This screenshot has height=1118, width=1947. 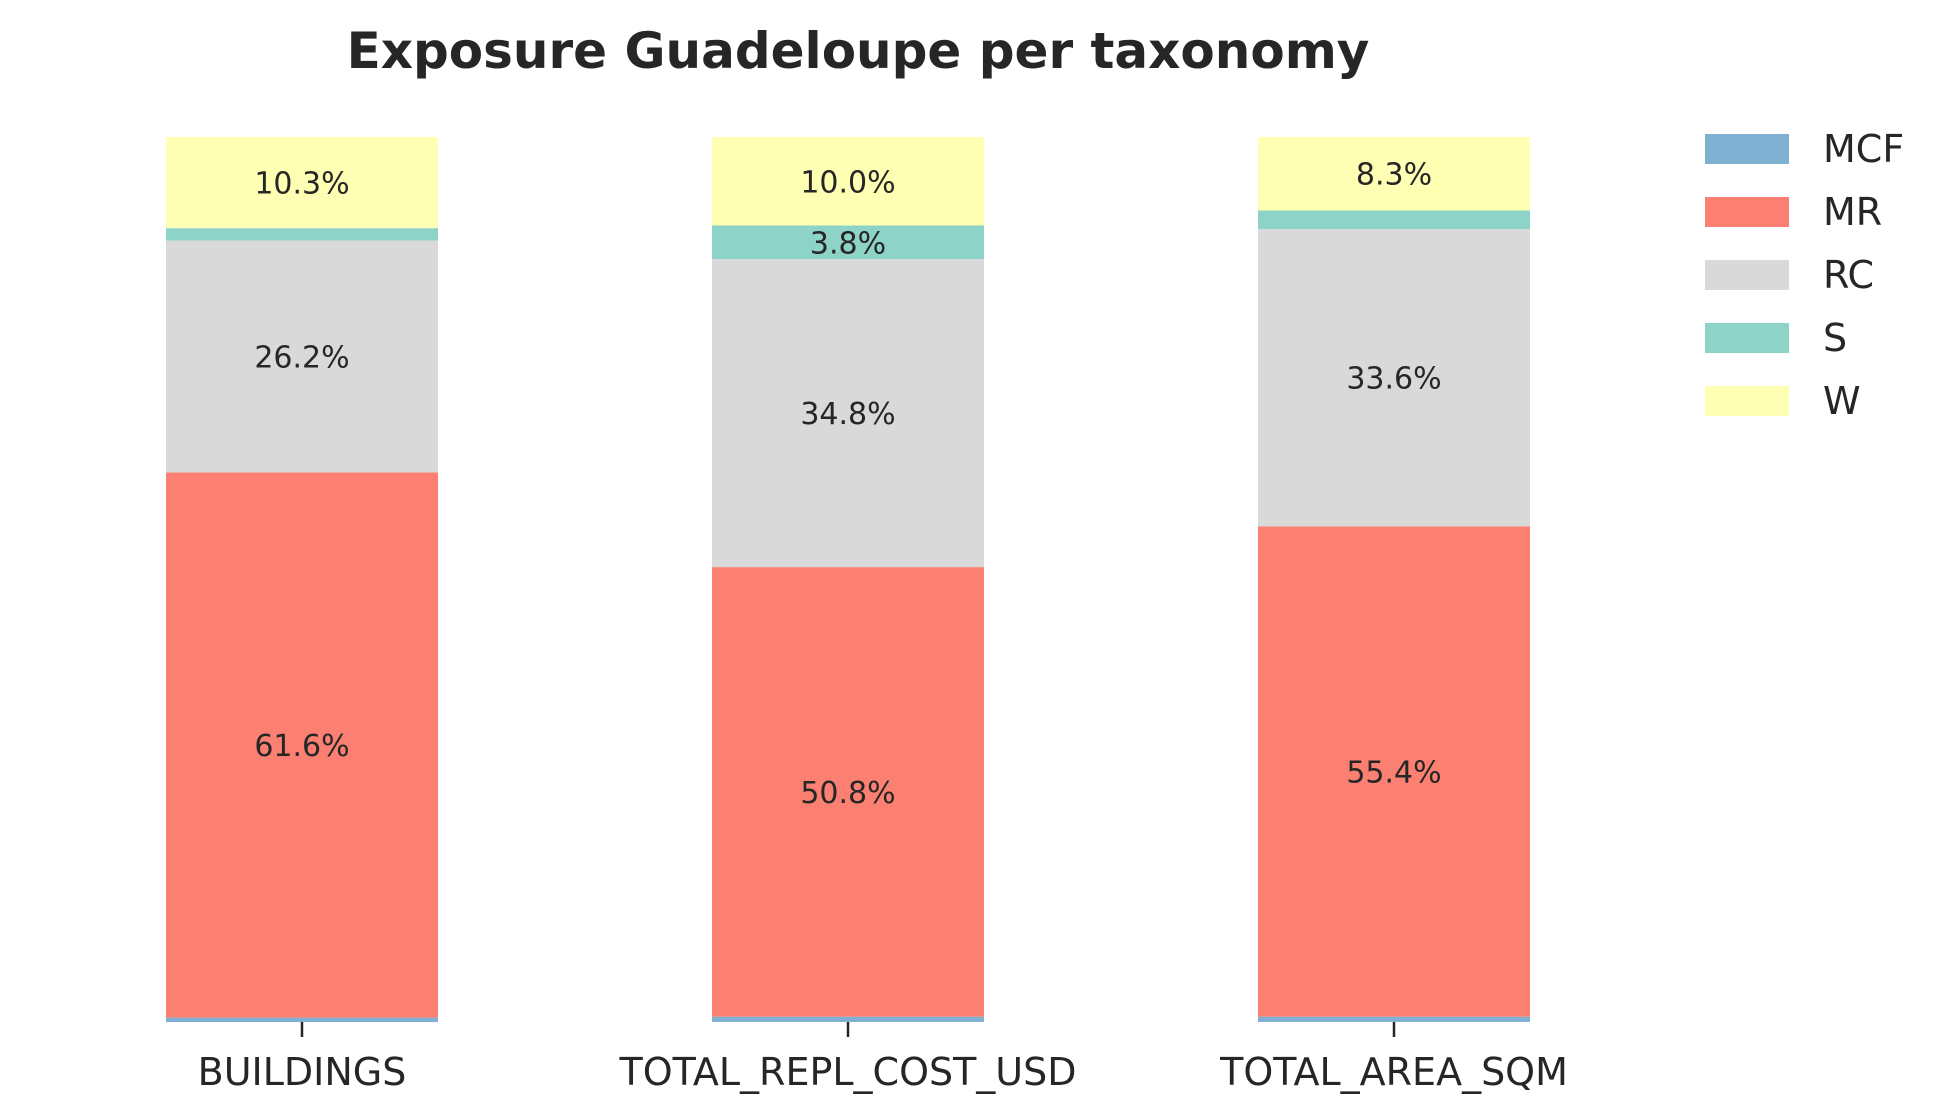 What do you see at coordinates (1842, 401) in the screenshot?
I see `legend-label-w: W` at bounding box center [1842, 401].